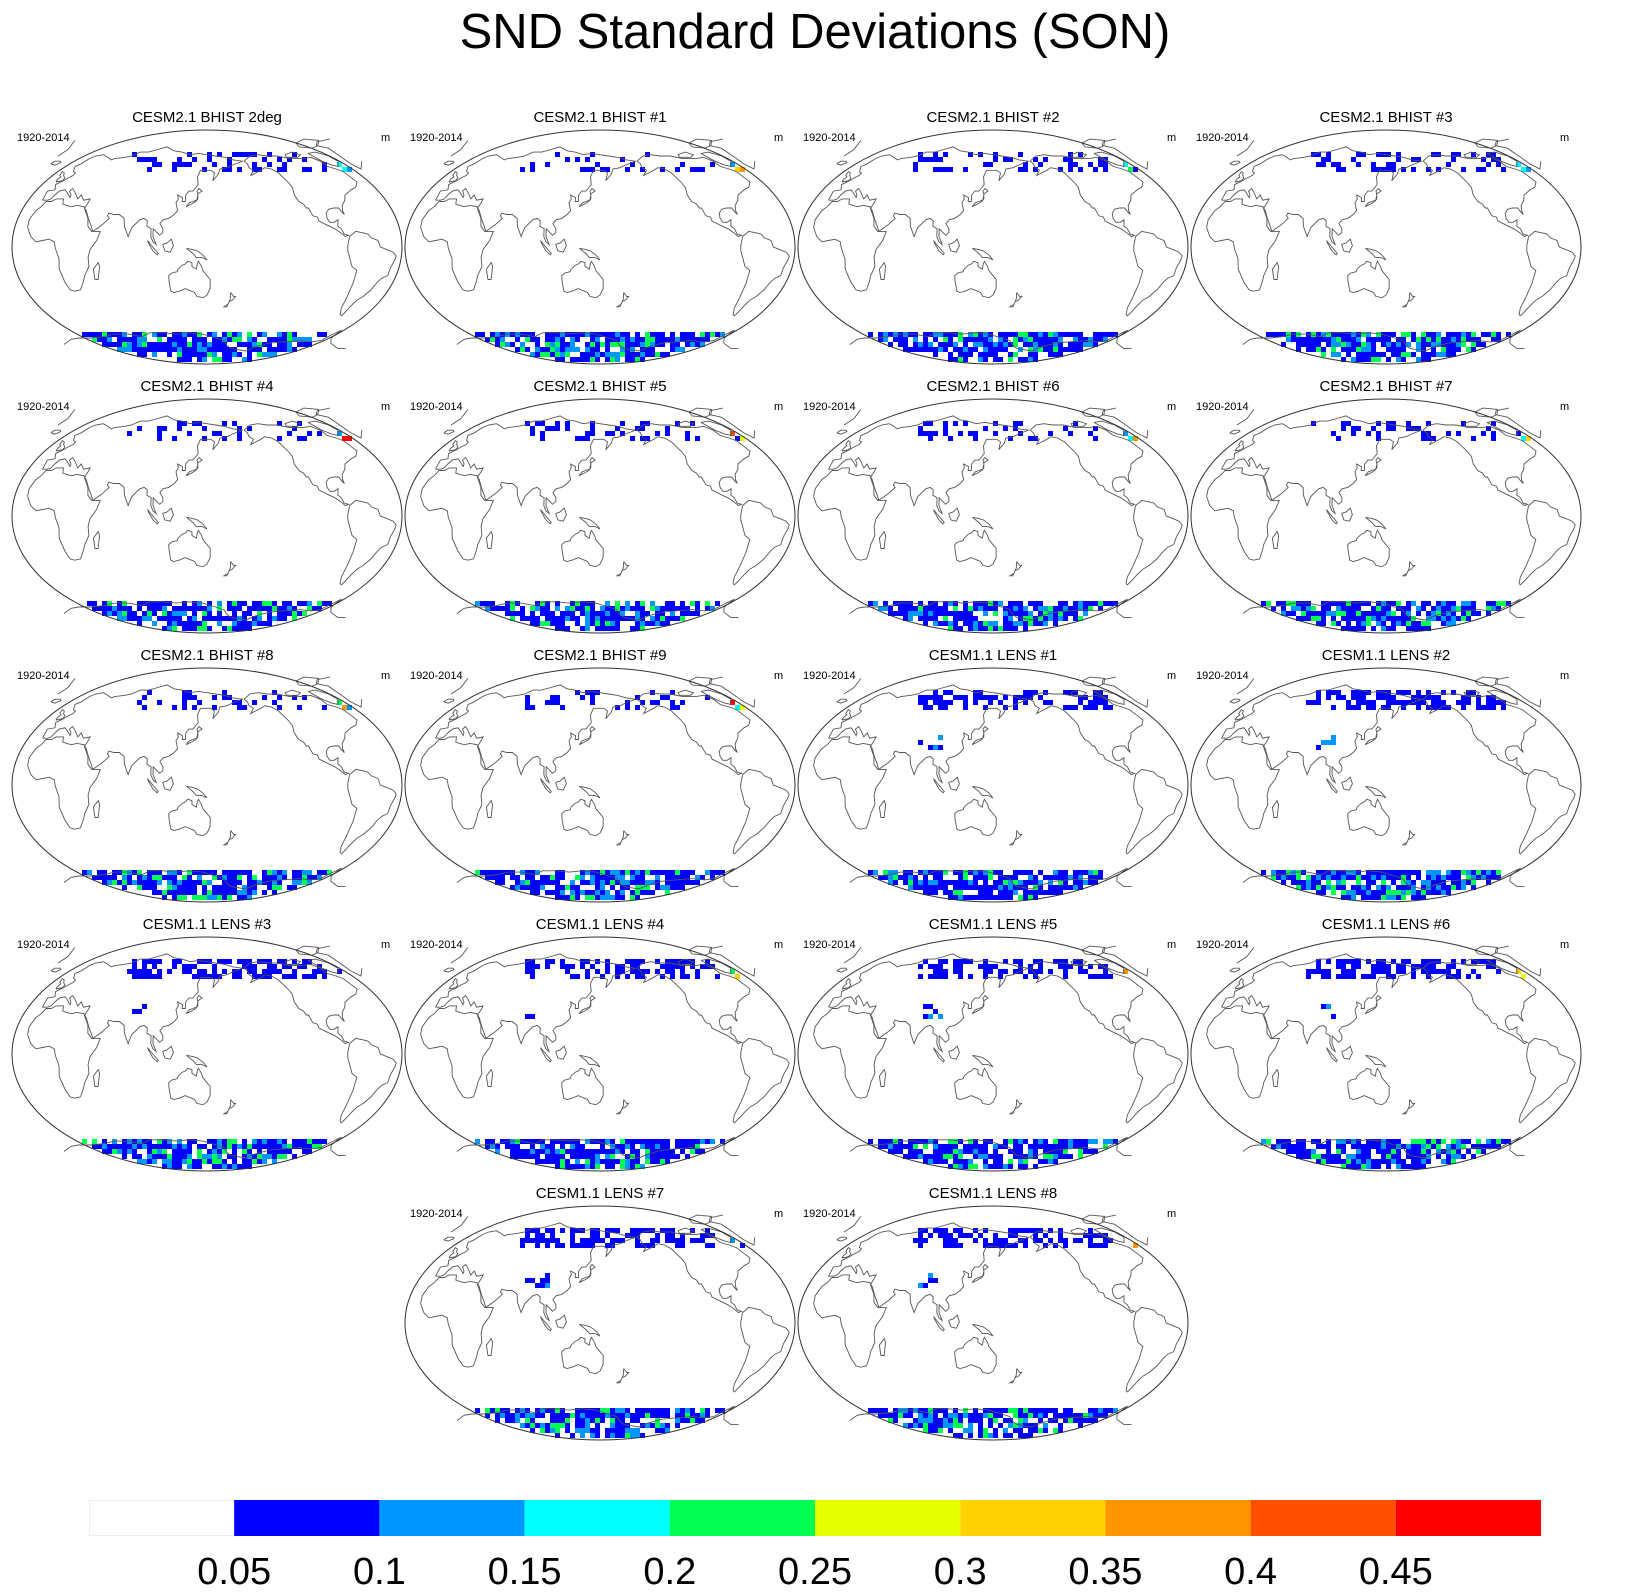 This screenshot has width=1630, height=1594. I want to click on coastline-japan, so click(1373, 197).